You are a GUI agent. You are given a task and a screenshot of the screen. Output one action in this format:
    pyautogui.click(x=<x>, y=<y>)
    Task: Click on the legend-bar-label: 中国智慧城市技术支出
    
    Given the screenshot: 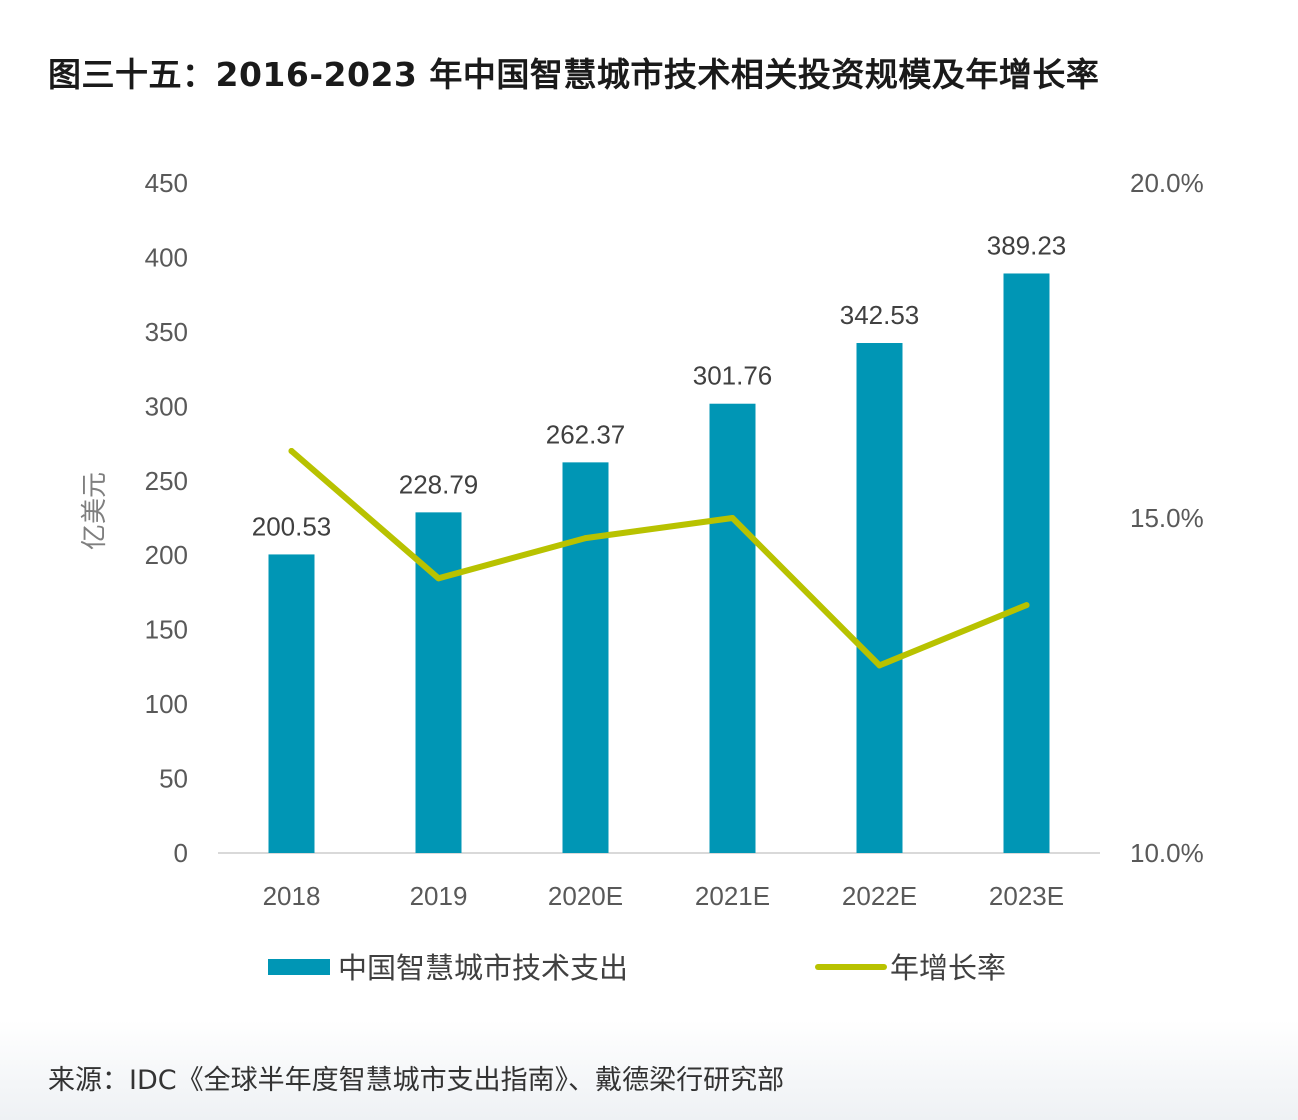 What is the action you would take?
    pyautogui.click(x=483, y=968)
    